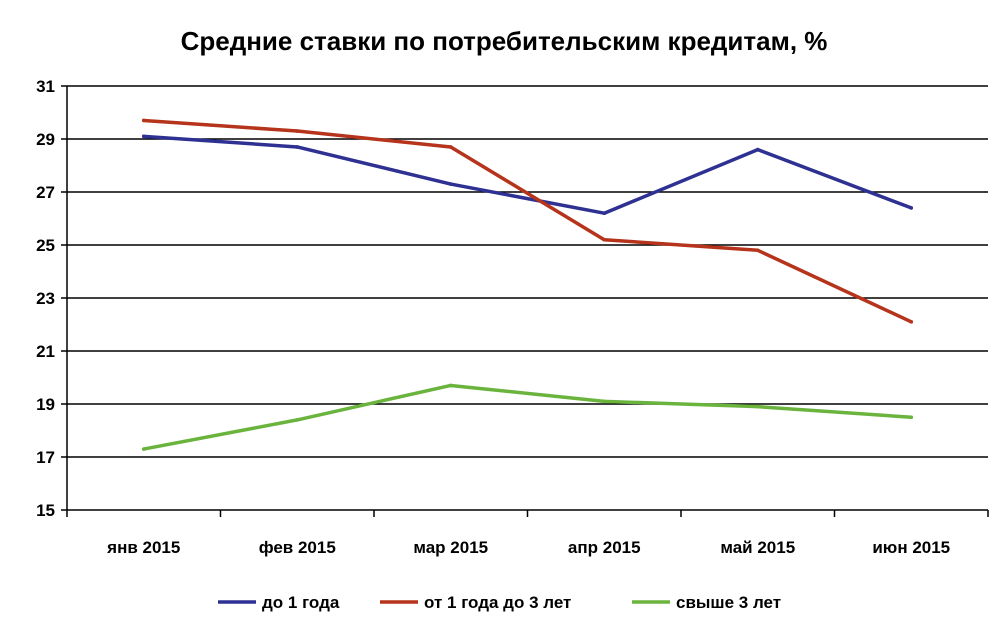 The image size is (1008, 635). What do you see at coordinates (45, 351) in the screenshot?
I see `y-tick-label: 21` at bounding box center [45, 351].